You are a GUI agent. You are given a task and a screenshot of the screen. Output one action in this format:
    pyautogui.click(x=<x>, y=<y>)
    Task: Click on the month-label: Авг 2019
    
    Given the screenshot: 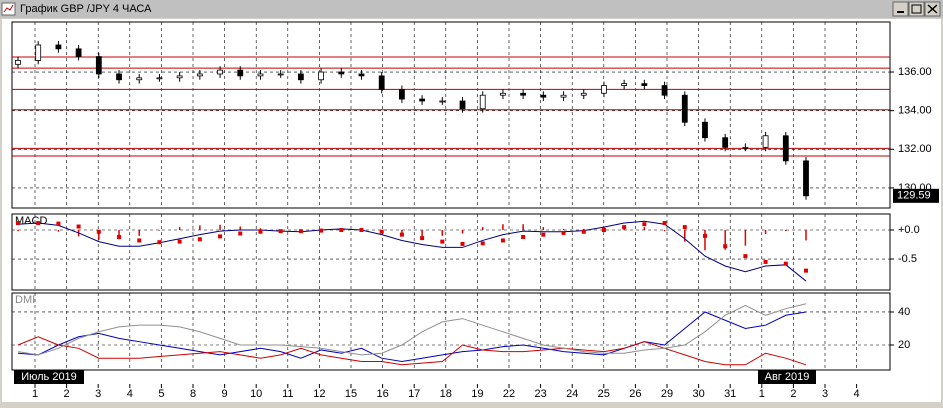 What is the action you would take?
    pyautogui.click(x=787, y=377)
    